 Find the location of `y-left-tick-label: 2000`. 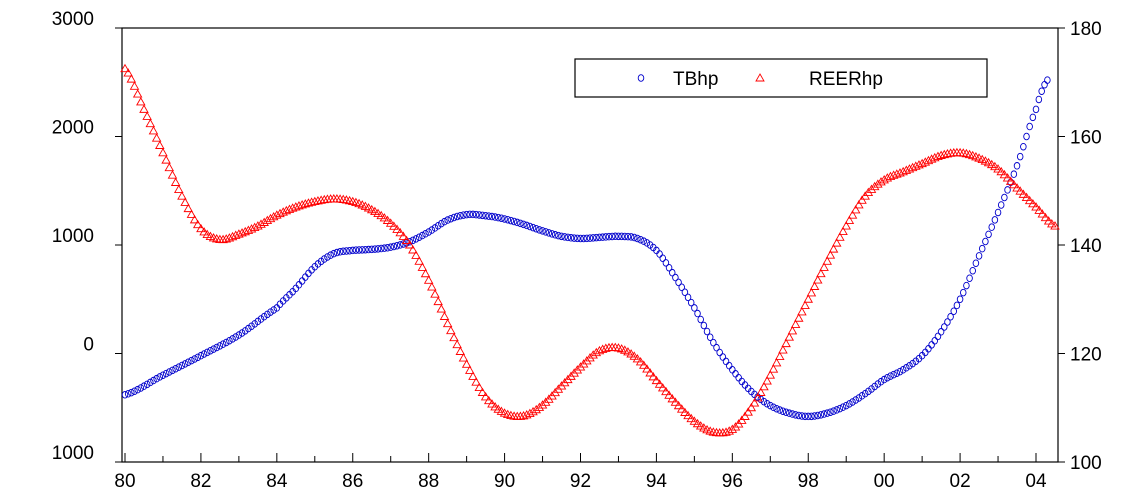

y-left-tick-label: 2000 is located at coordinates (73, 128).